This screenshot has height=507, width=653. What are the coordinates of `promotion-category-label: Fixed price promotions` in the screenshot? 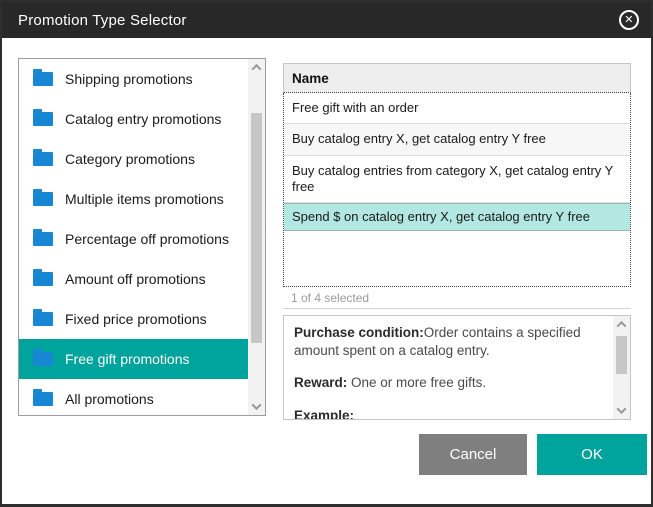 It's located at (136, 319).